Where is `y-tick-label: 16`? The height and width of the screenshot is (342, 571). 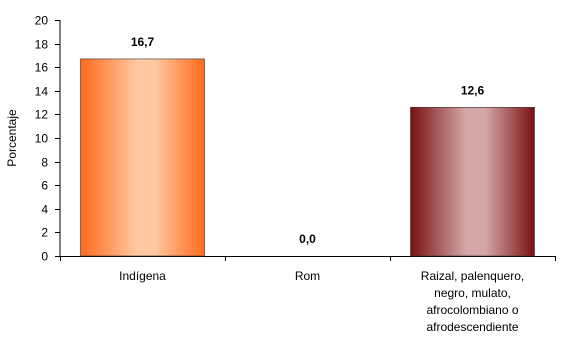
y-tick-label: 16 is located at coordinates (42, 68).